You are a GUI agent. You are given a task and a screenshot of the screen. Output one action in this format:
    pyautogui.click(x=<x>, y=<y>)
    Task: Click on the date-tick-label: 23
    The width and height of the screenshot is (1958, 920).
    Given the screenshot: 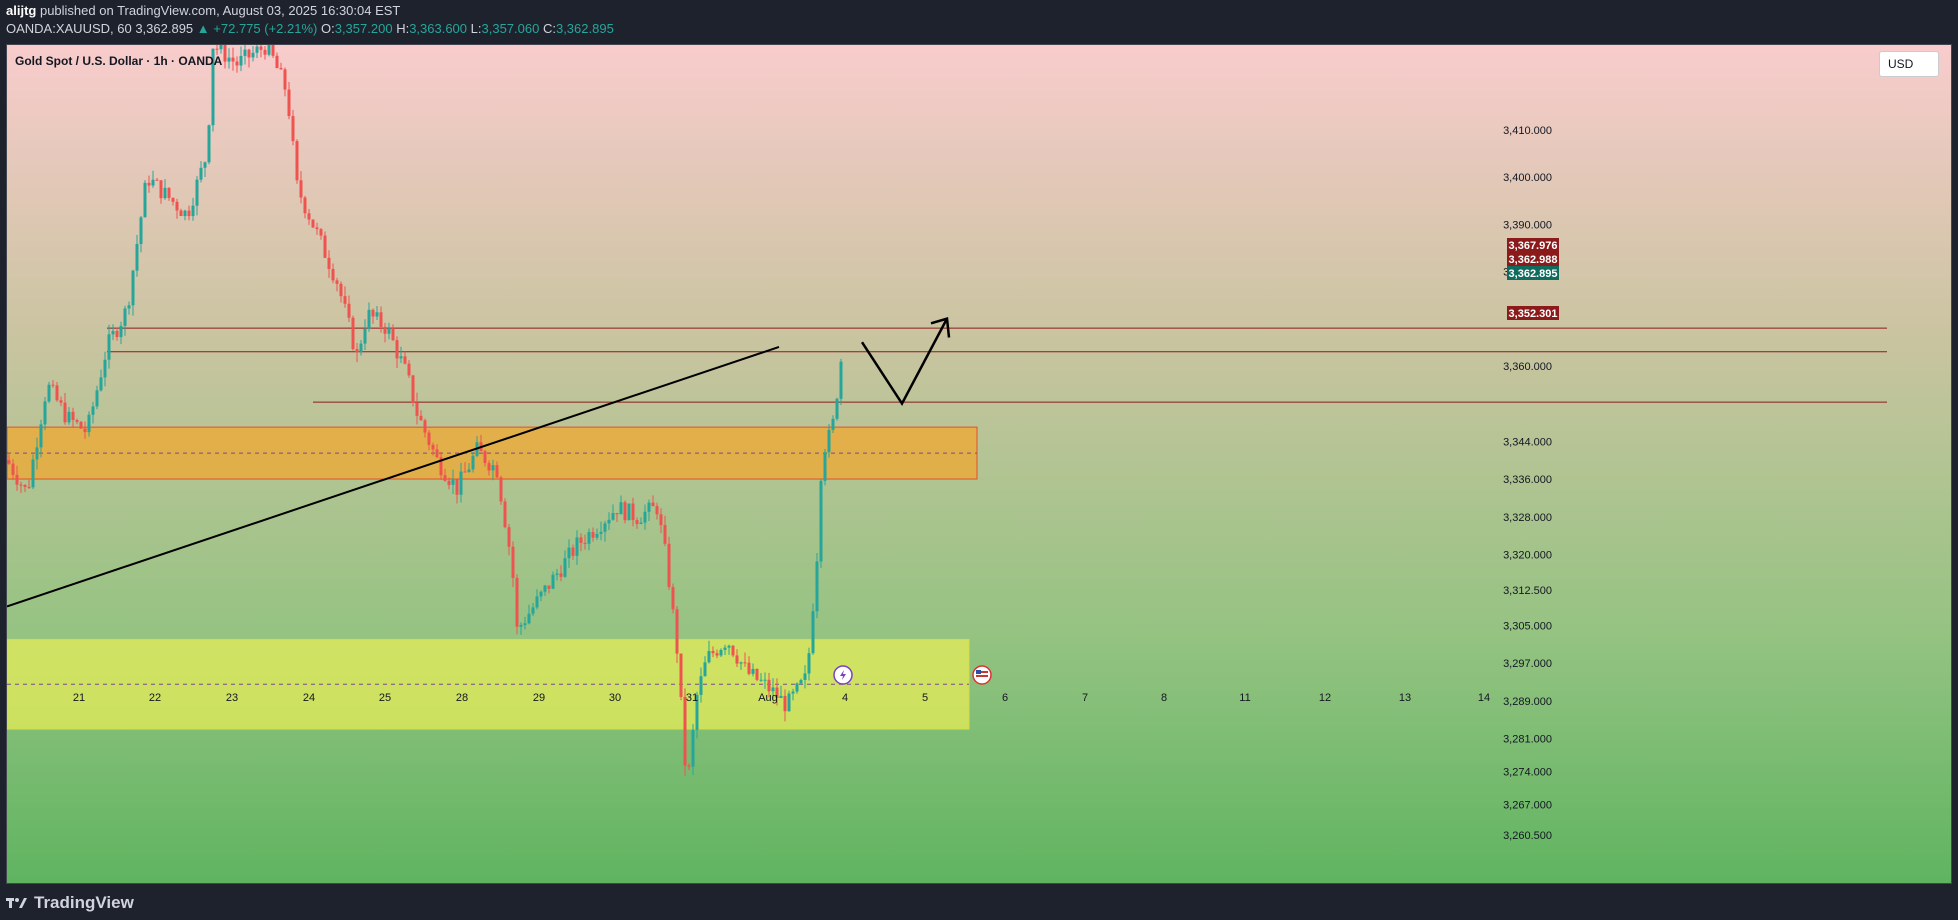 What is the action you would take?
    pyautogui.click(x=232, y=698)
    